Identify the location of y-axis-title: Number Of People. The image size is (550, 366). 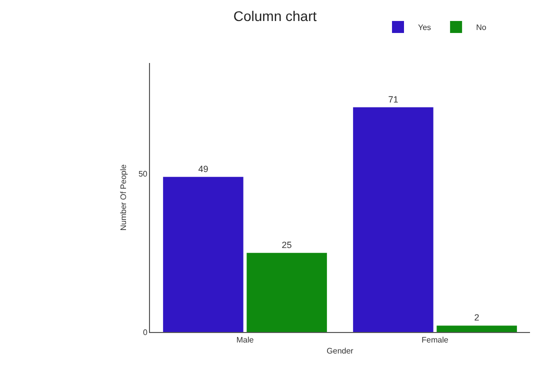
(123, 197).